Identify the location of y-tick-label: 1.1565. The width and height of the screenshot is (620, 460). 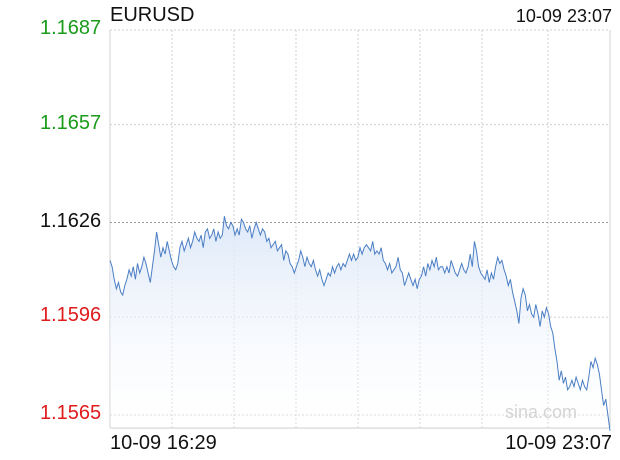
(71, 413).